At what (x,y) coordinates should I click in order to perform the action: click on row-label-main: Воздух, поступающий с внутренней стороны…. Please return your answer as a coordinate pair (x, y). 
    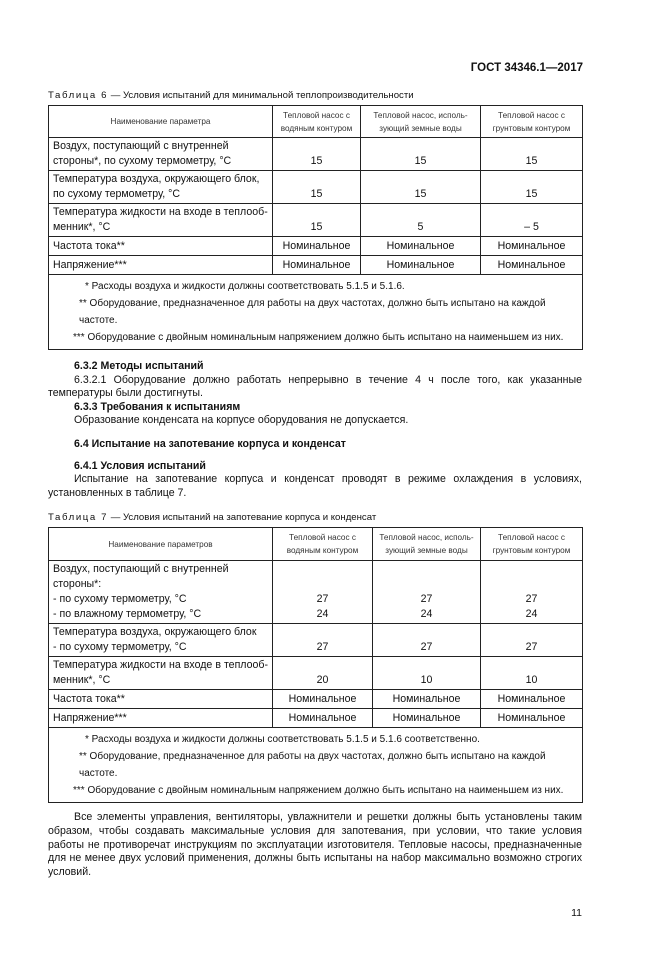
    Looking at the image, I should click on (141, 577).